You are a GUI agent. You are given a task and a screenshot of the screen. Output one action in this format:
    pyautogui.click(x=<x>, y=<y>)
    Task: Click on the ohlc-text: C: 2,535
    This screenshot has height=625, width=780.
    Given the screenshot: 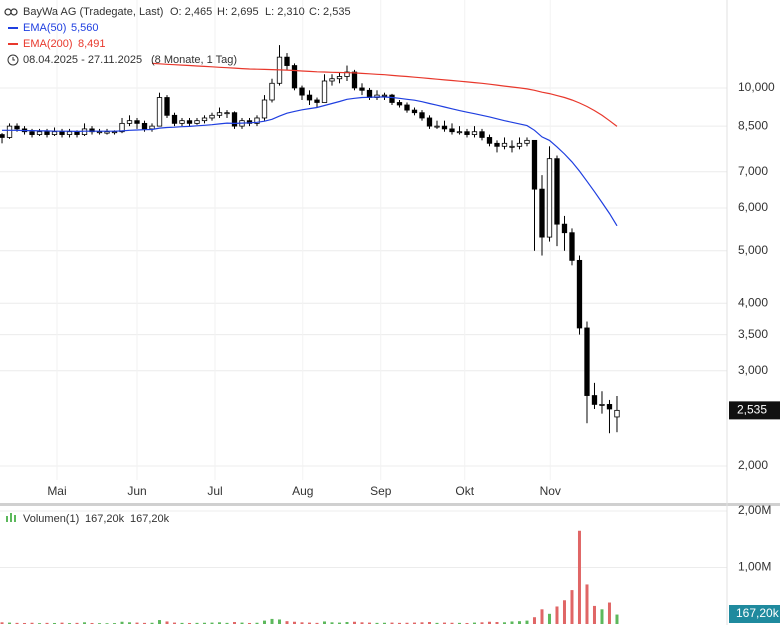 What is the action you would take?
    pyautogui.click(x=330, y=12)
    